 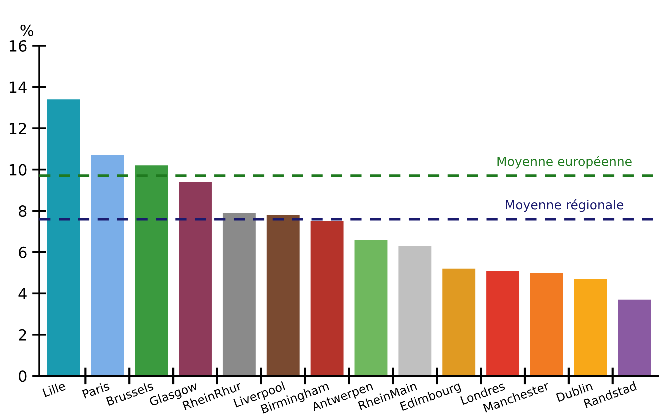 I want to click on y-tick-label: 12, so click(x=18, y=128).